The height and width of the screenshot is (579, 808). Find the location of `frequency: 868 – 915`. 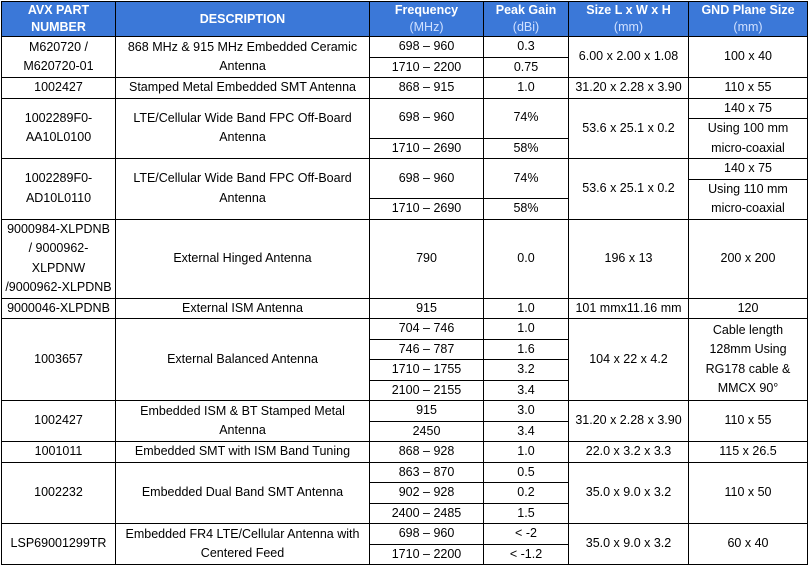

frequency: 868 – 915 is located at coordinates (426, 88).